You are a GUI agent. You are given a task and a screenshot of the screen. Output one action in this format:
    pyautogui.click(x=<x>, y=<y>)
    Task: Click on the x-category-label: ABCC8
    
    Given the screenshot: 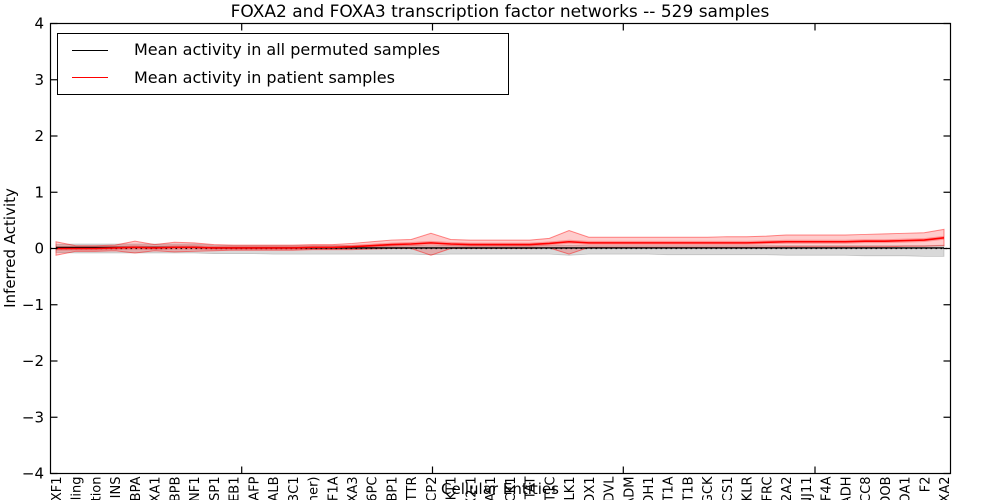 What is the action you would take?
    pyautogui.click(x=866, y=488)
    